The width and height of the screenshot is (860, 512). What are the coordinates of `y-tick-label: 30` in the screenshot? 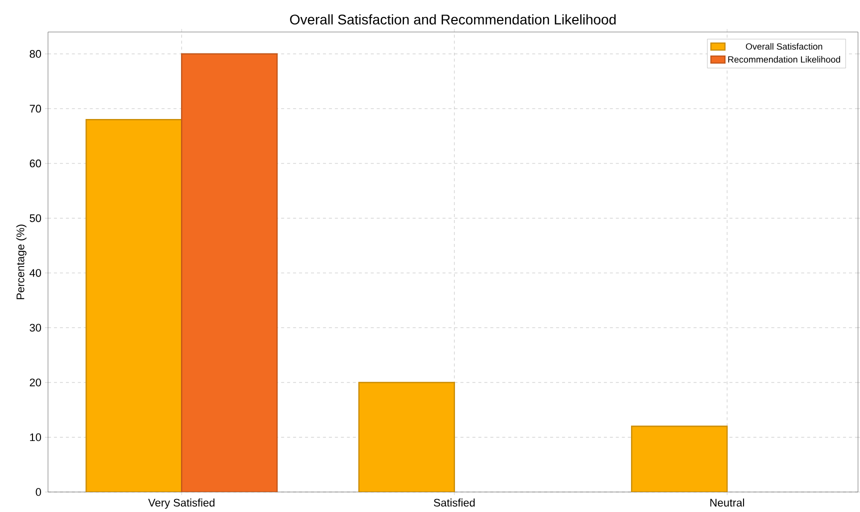 It's located at (36, 328).